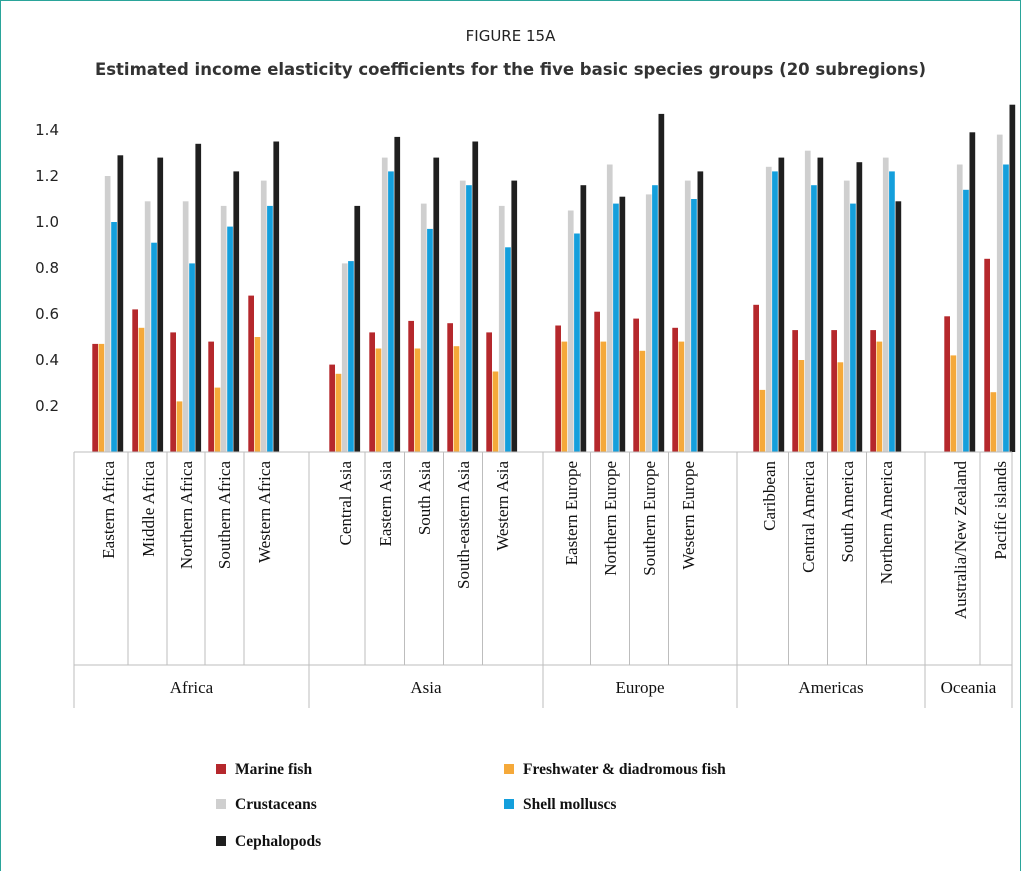 The height and width of the screenshot is (872, 1021). What do you see at coordinates (411, 386) in the screenshot?
I see `bar-marine-fish-south-asia` at bounding box center [411, 386].